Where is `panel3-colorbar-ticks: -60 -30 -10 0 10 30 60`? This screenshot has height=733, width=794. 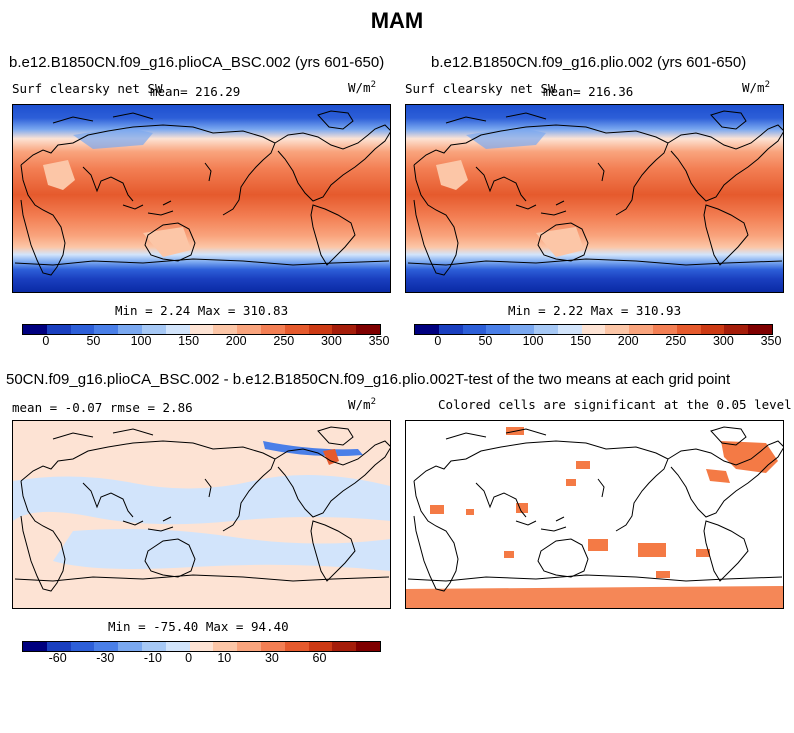 panel3-colorbar-ticks: -60 -30 -10 0 10 30 60 is located at coordinates (200, 659).